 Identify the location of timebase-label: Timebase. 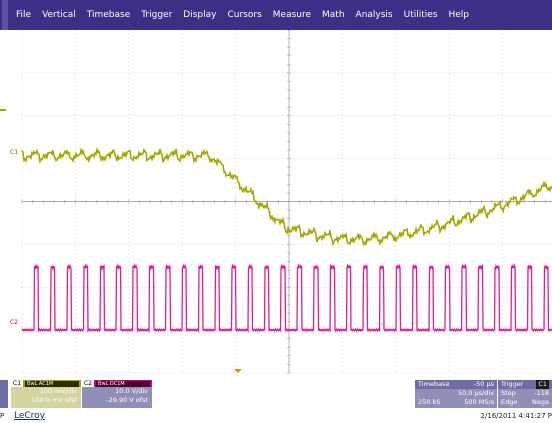
(434, 384).